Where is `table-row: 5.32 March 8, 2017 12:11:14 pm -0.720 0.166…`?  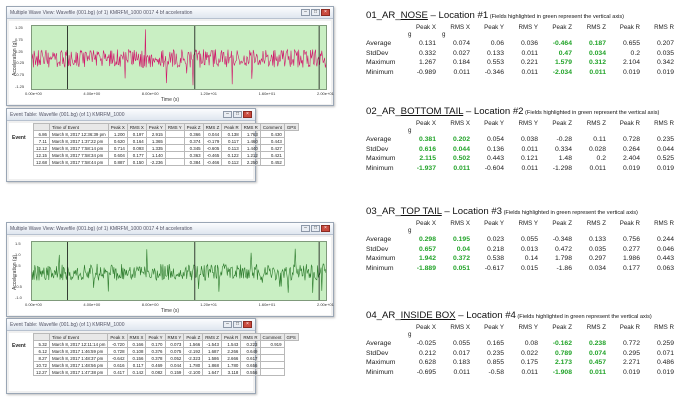 table-row: 5.32 March 8, 2017 12:11:14 pm -0.720 0.166… is located at coordinates (166, 344).